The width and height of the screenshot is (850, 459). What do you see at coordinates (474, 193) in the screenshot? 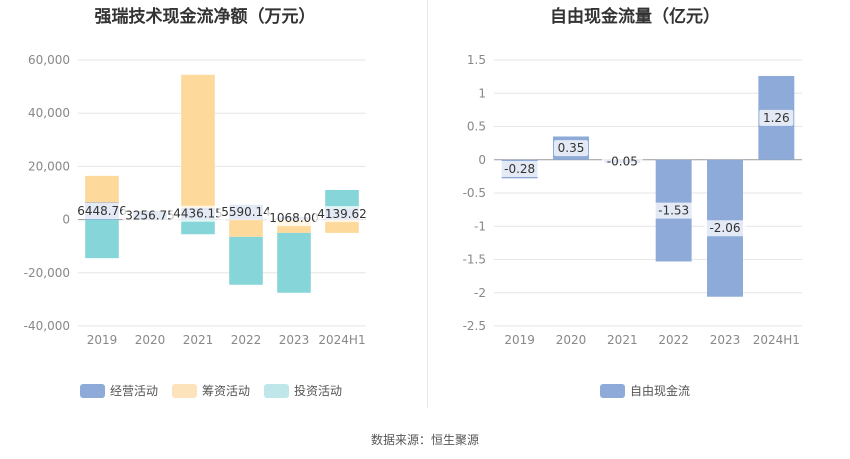
I see `y-tick-label: -0.5` at bounding box center [474, 193].